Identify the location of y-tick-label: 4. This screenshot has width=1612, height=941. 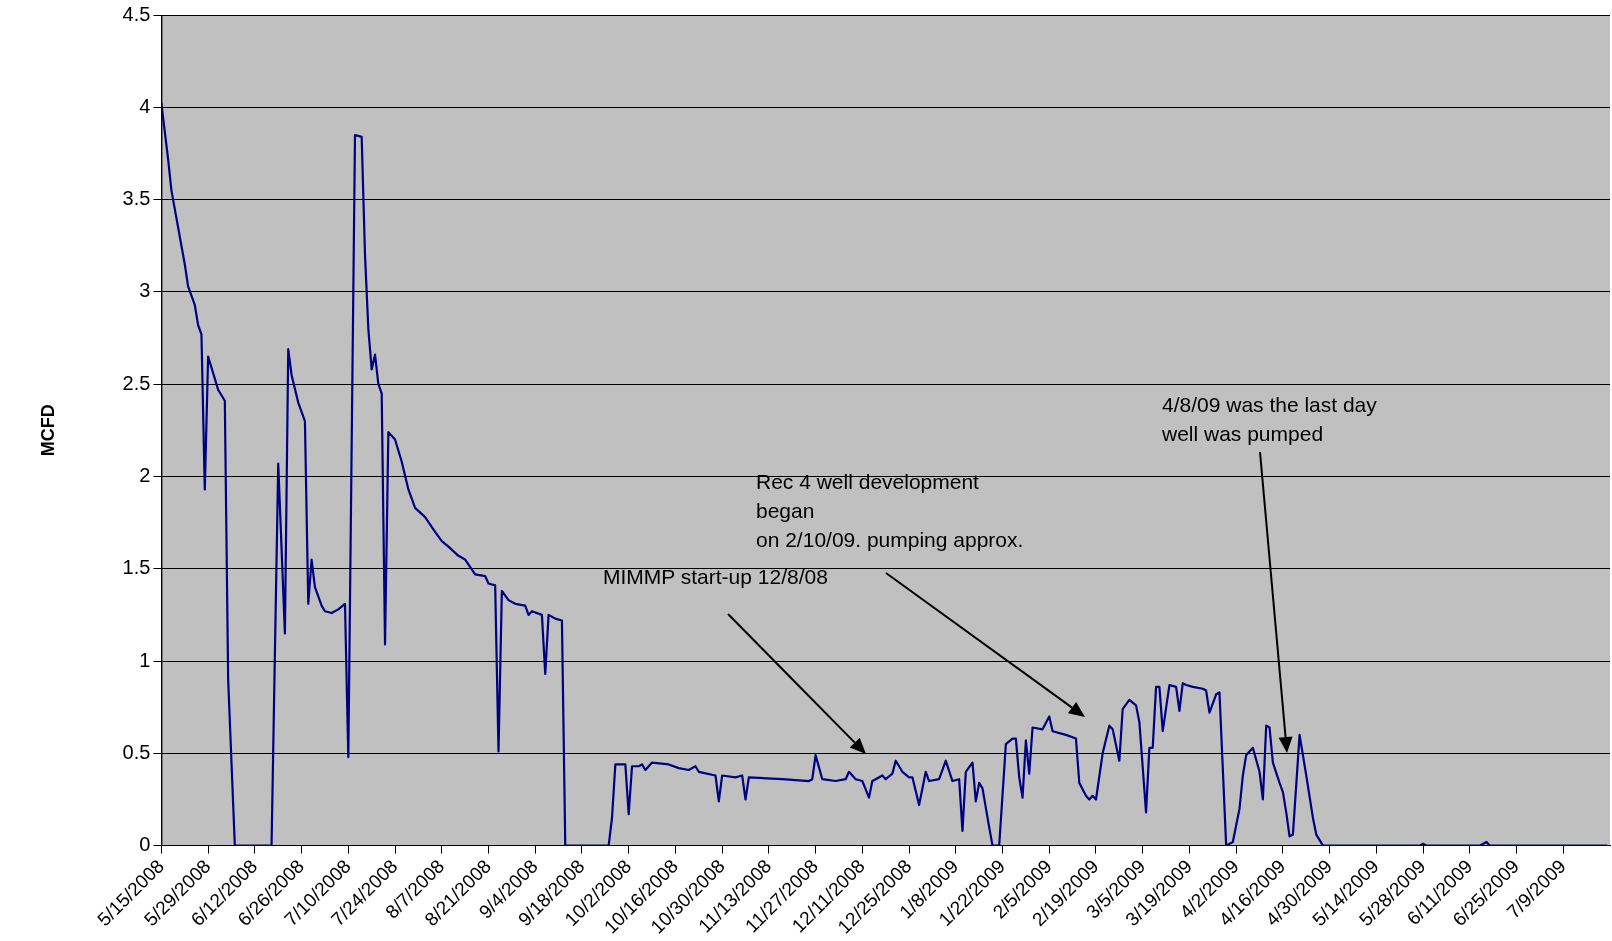
(145, 105).